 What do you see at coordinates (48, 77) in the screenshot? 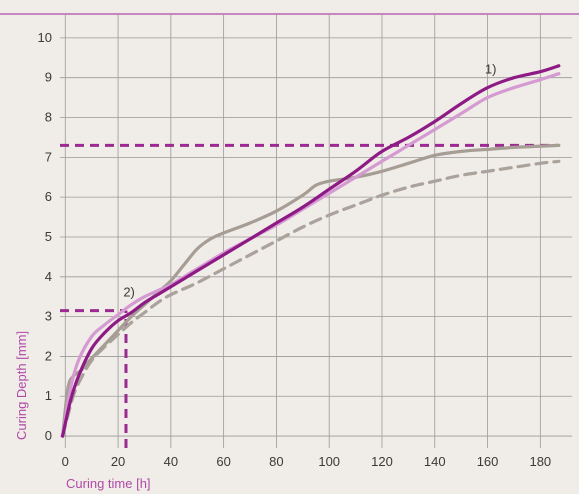
I see `y-tick-label: 9` at bounding box center [48, 77].